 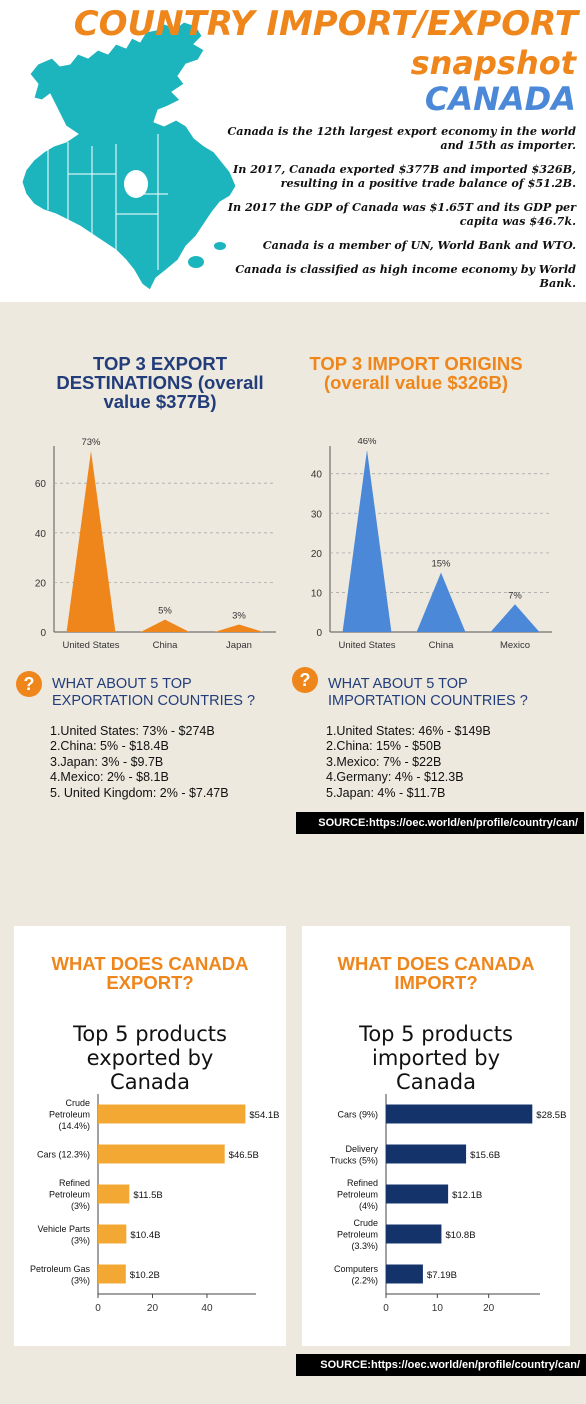 What do you see at coordinates (139, 792) in the screenshot?
I see `list-item: 5. United Kingdom: 2% - $7.47B` at bounding box center [139, 792].